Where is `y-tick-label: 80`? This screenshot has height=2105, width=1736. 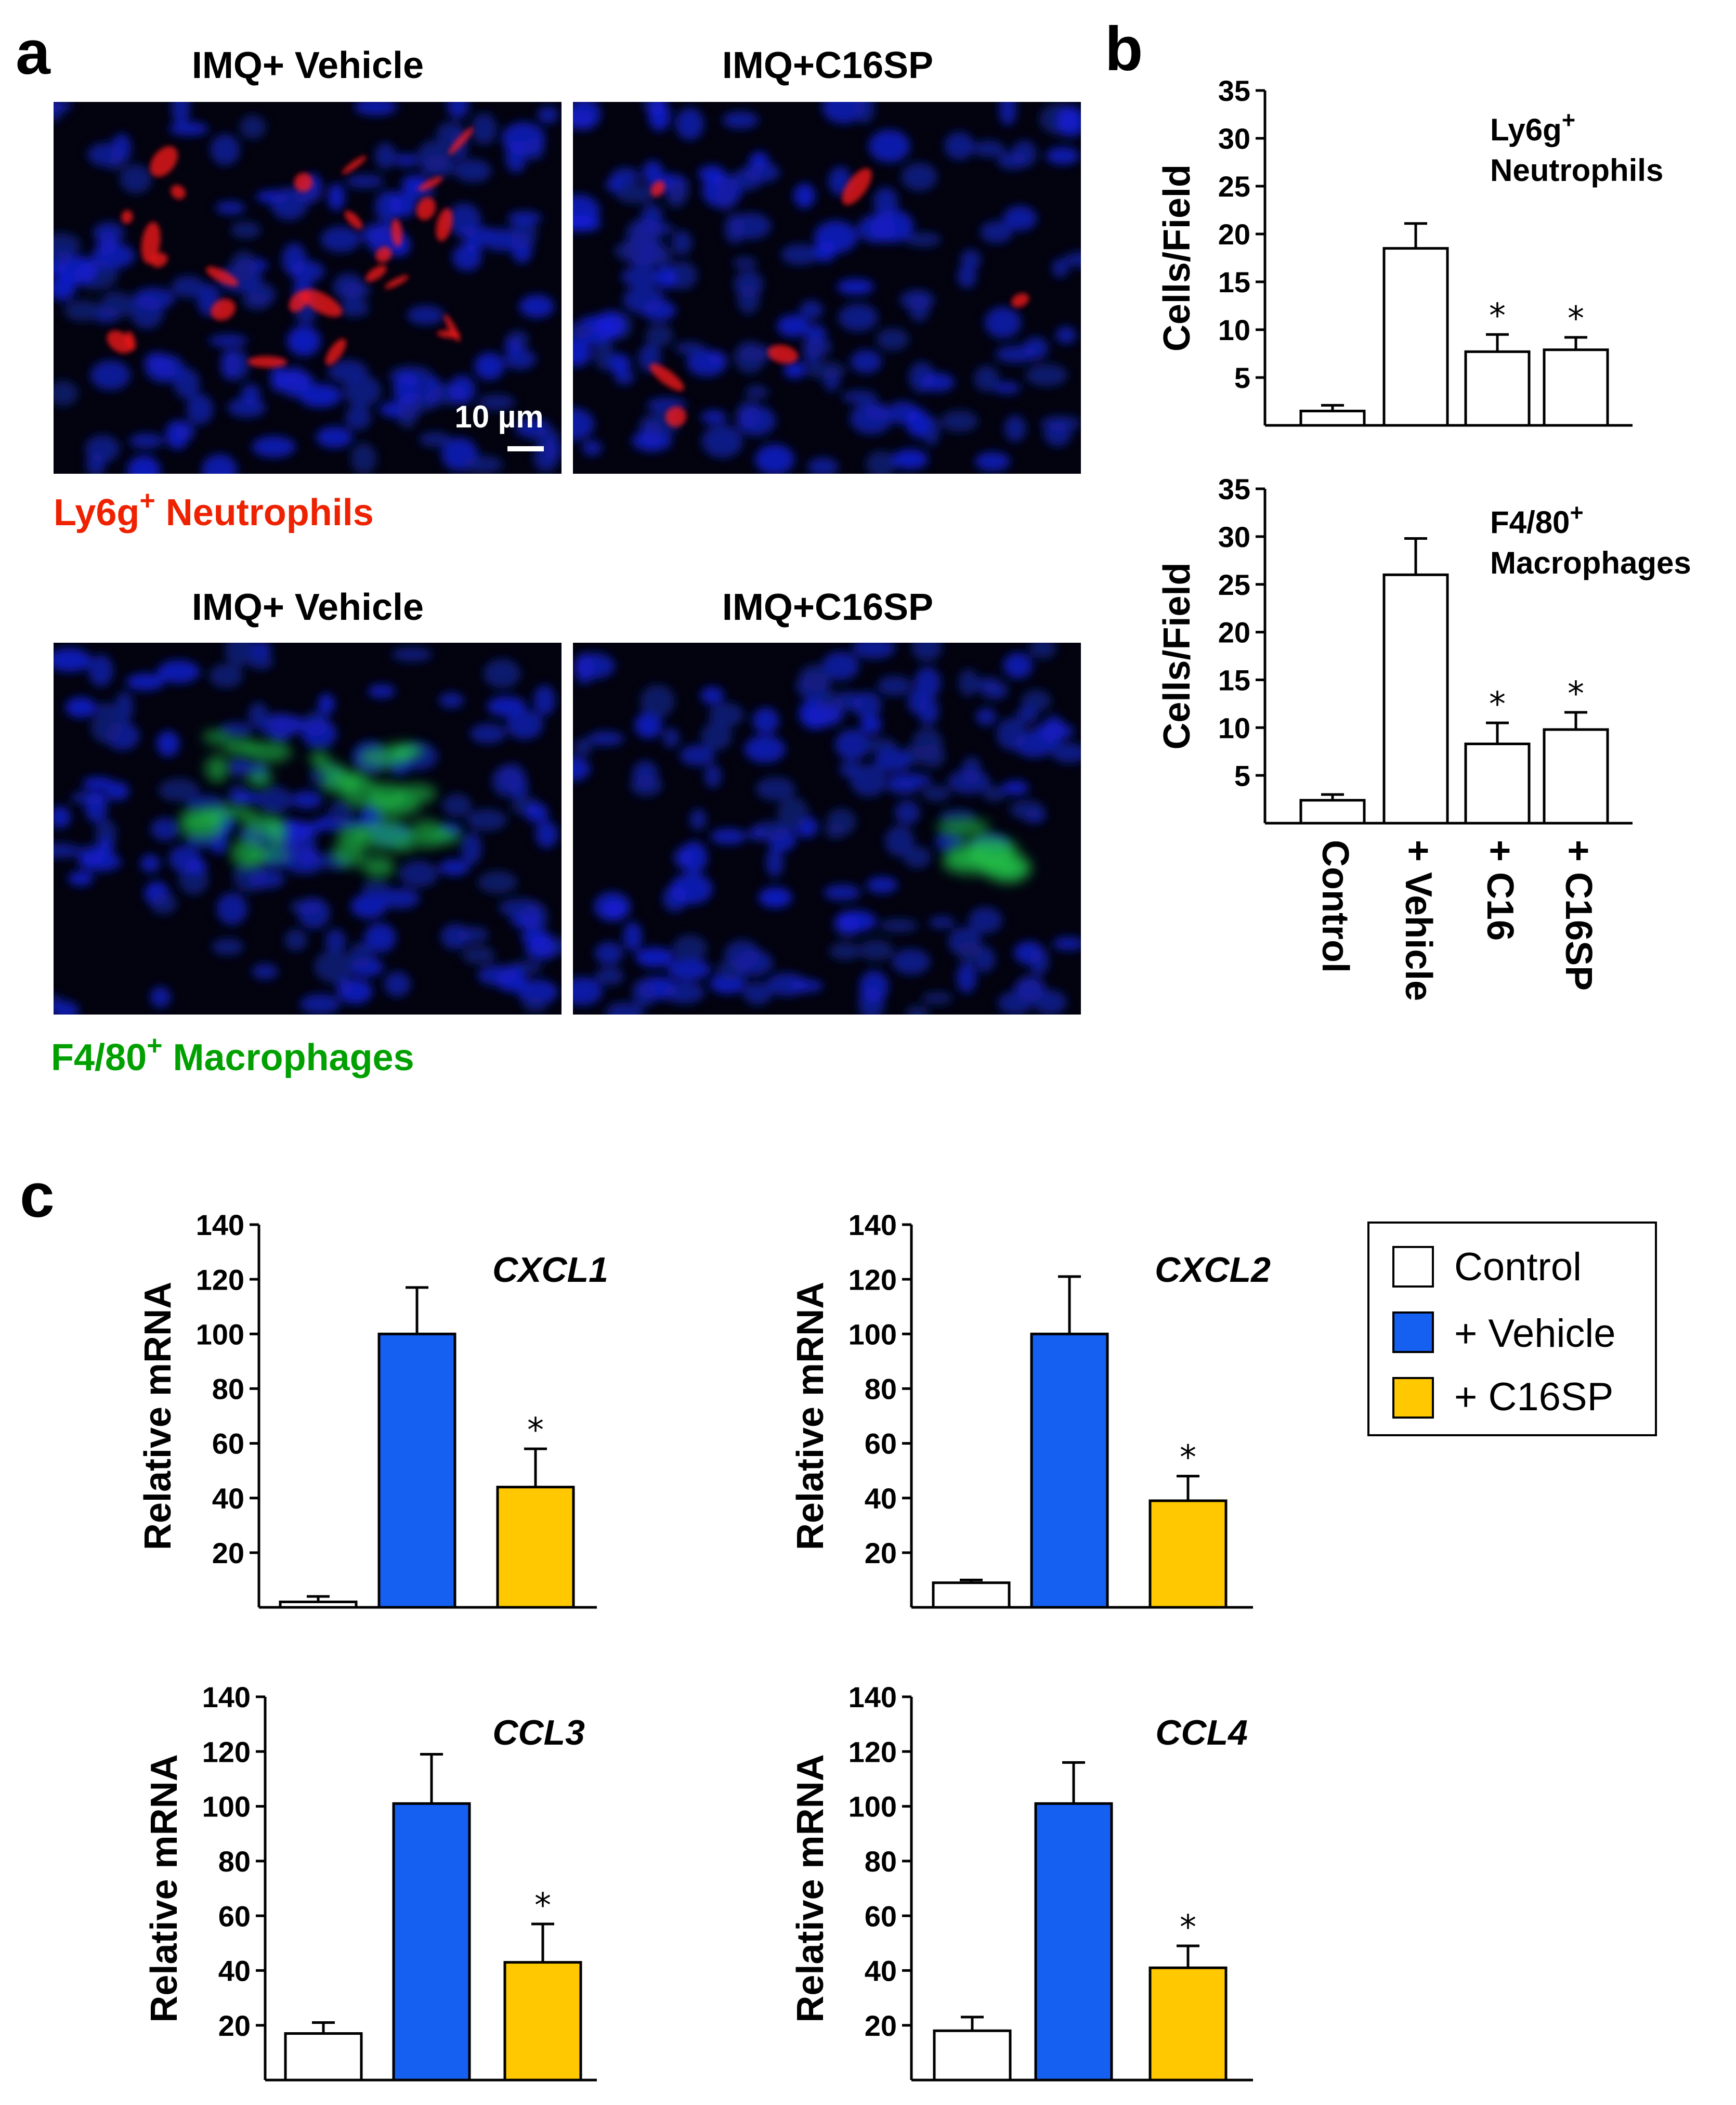
y-tick-label: 80 is located at coordinates (881, 1390).